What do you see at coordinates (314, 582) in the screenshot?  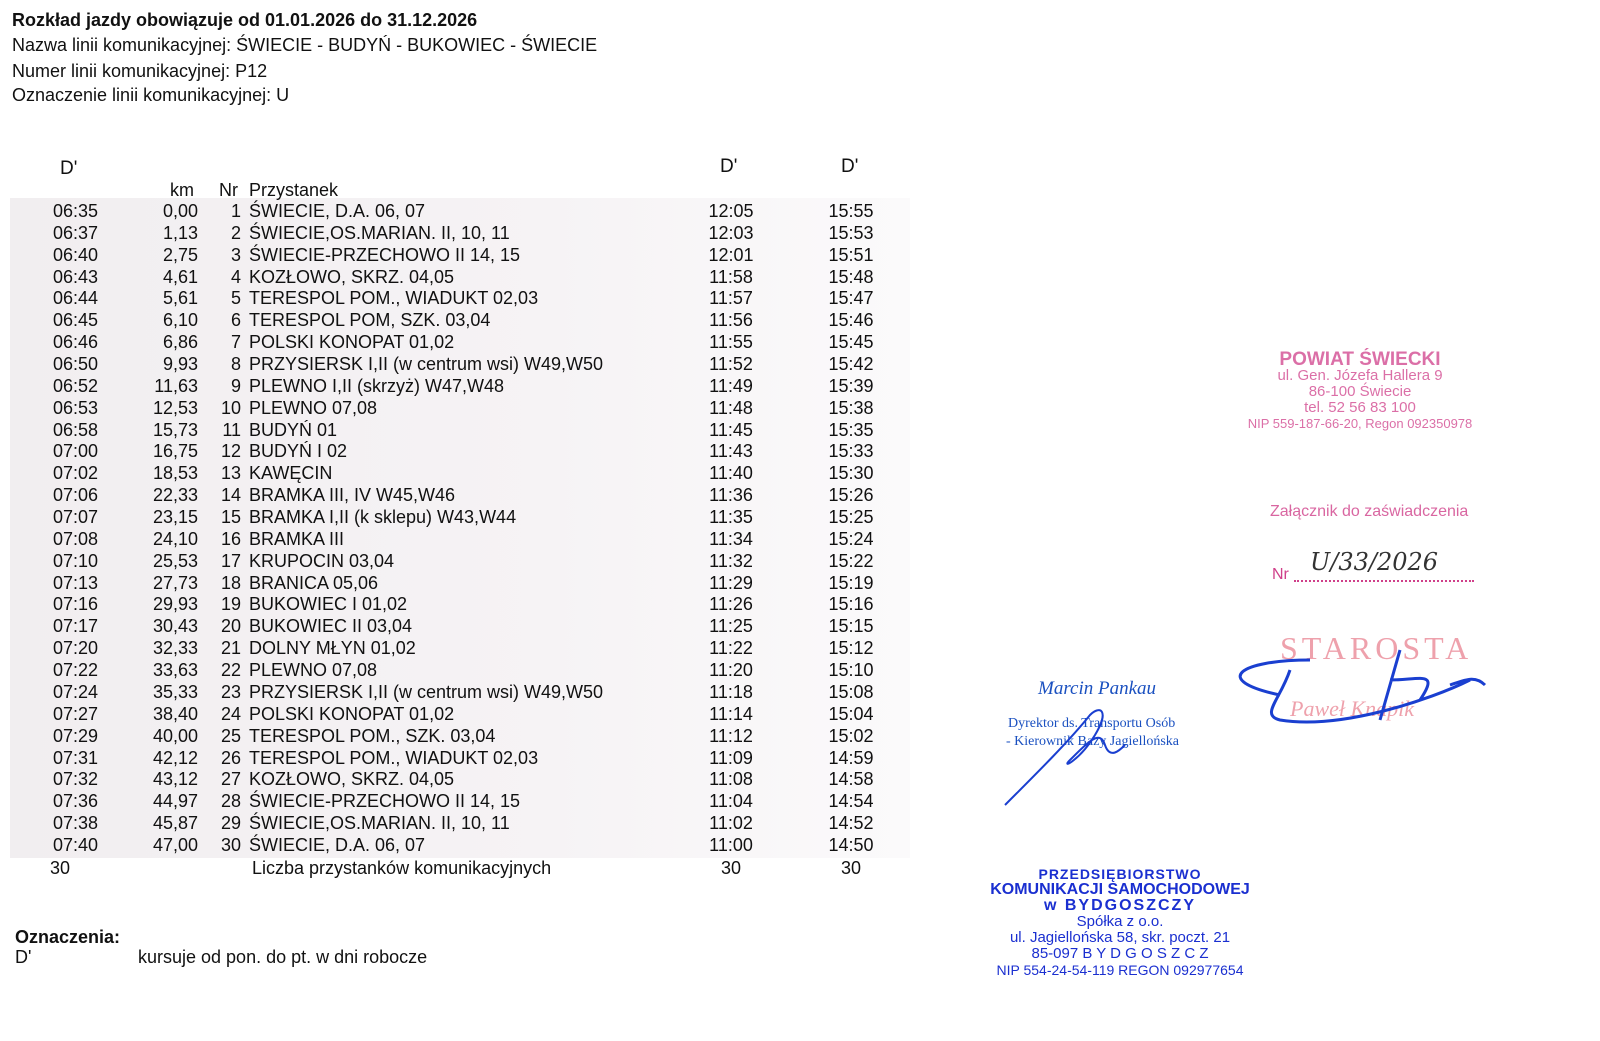 I see `stop-name: BRANICA 05,06` at bounding box center [314, 582].